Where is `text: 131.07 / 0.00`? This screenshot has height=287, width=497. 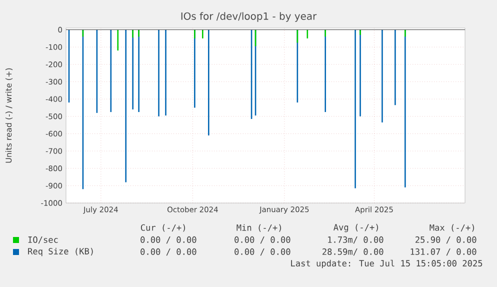
text: 131.07 / 0.00 is located at coordinates (443, 252).